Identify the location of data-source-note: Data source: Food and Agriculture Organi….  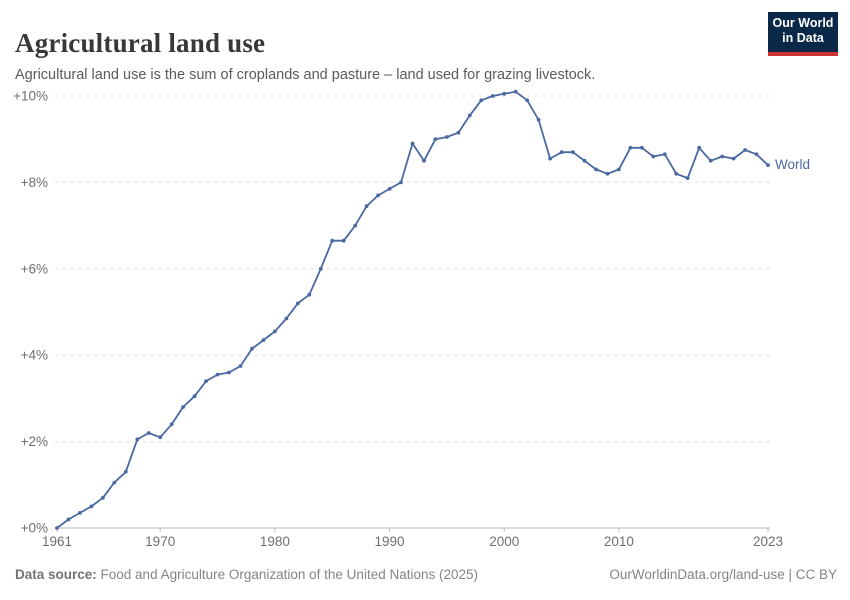
(246, 574).